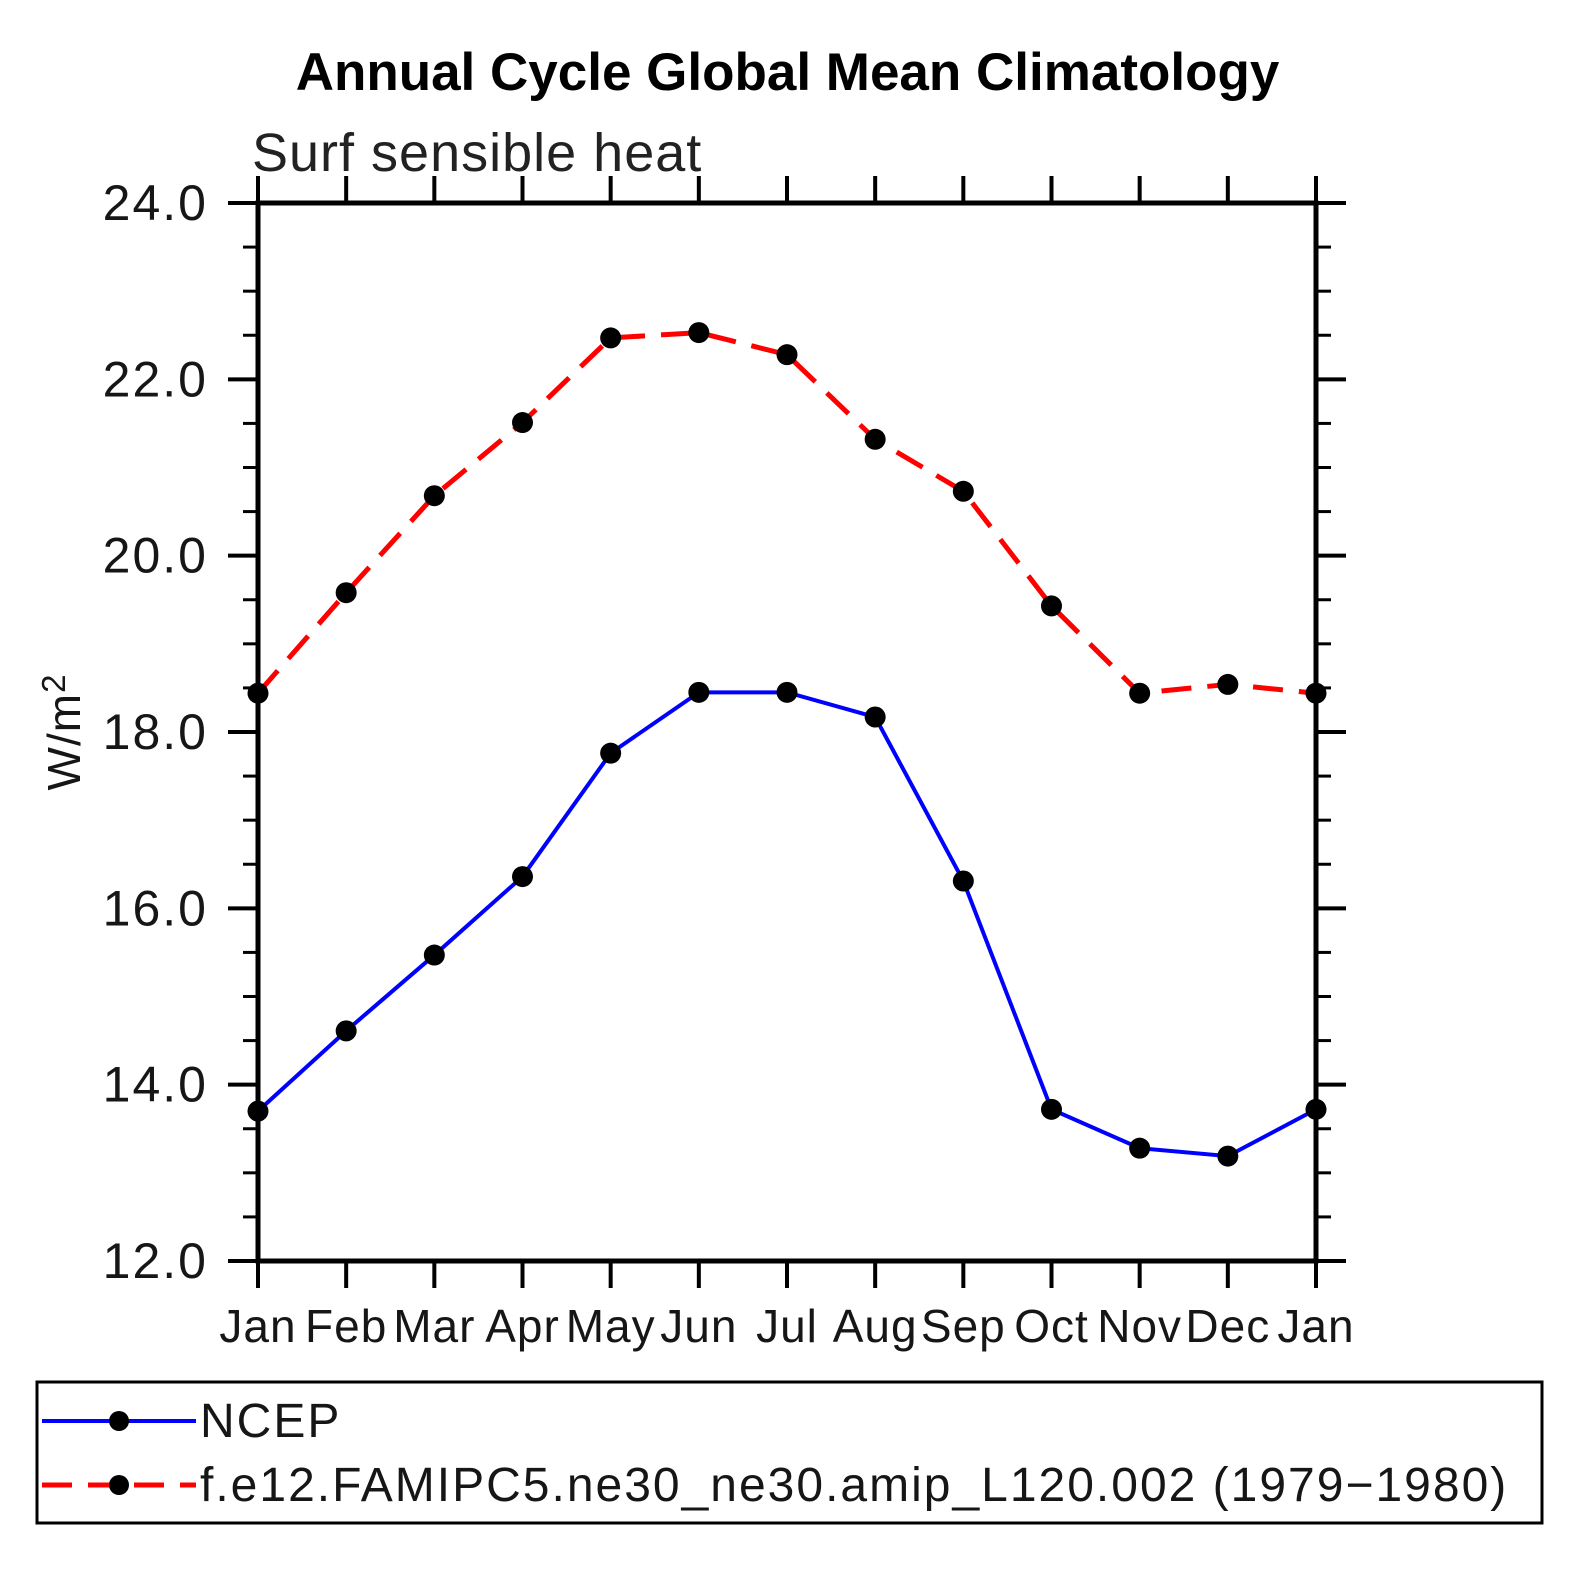 The width and height of the screenshot is (1575, 1575). What do you see at coordinates (698, 1326) in the screenshot?
I see `x-tick-label: Jun` at bounding box center [698, 1326].